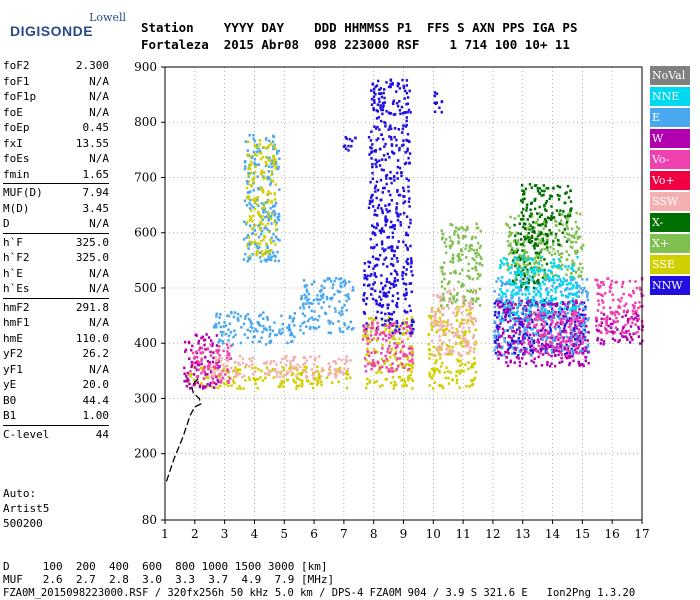  Describe the element at coordinates (145, 233) in the screenshot. I see `y-tick-label: 600` at that location.